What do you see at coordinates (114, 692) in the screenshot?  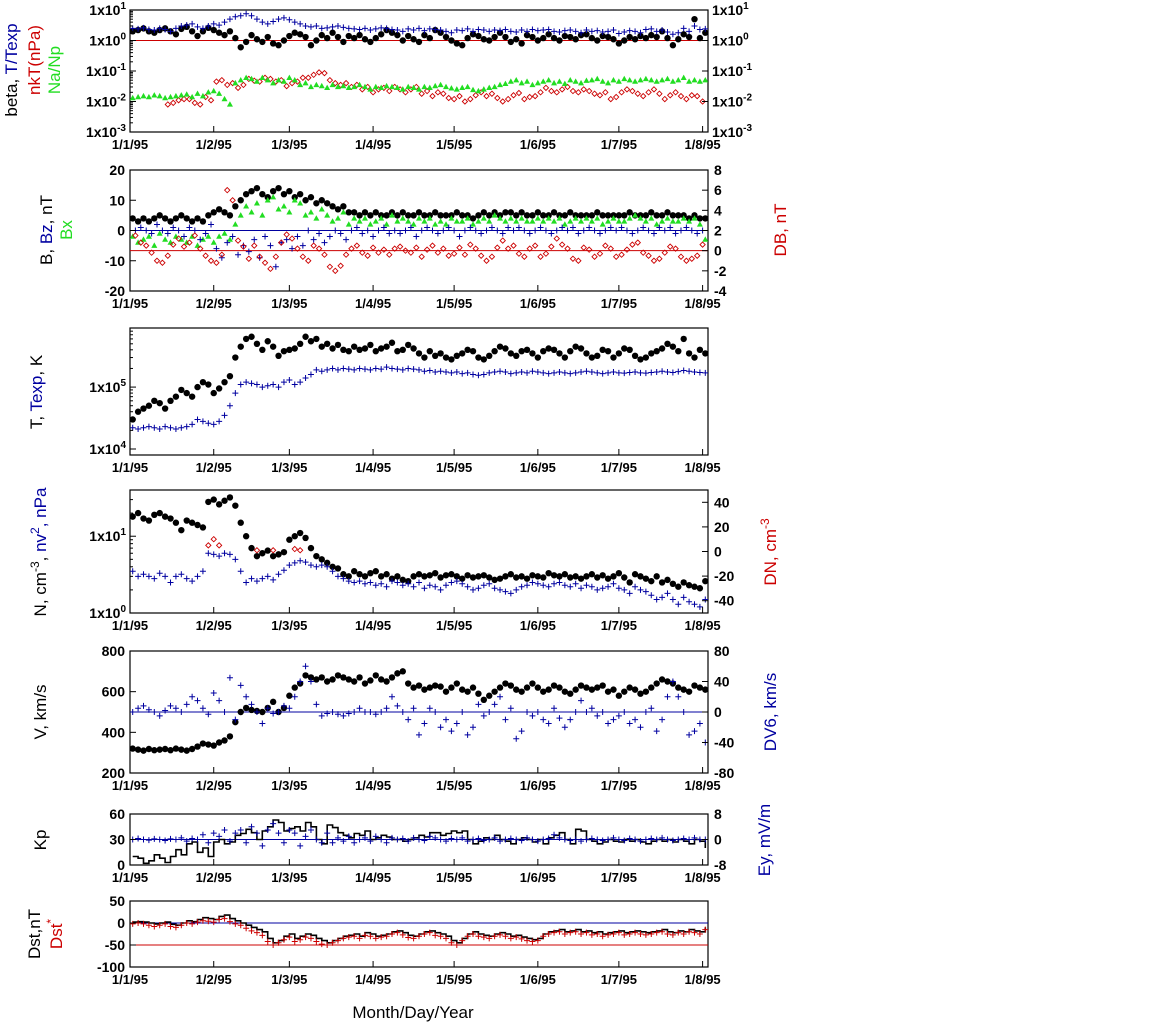 I see `y-tick-label: 600` at bounding box center [114, 692].